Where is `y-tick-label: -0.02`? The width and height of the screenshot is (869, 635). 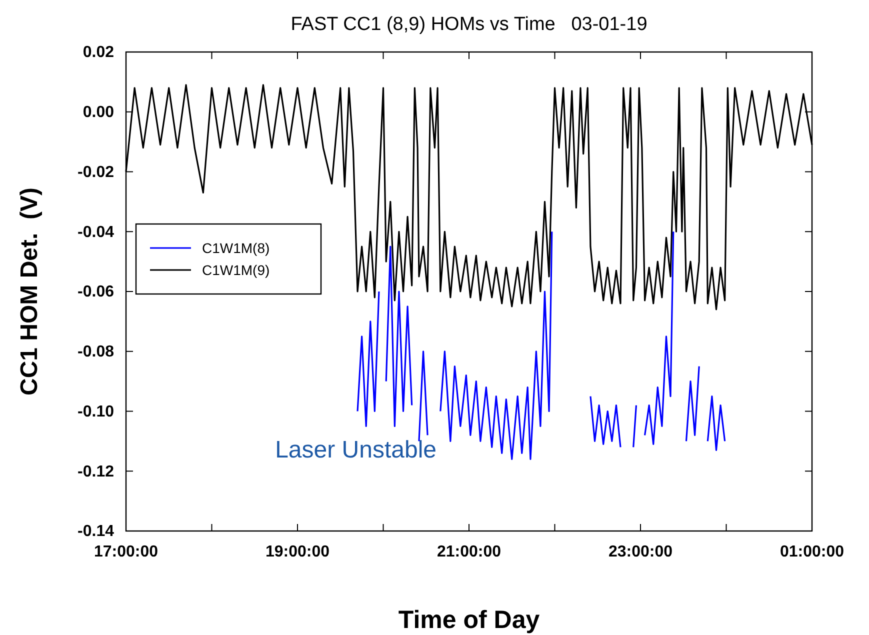 y-tick-label: -0.02 is located at coordinates (96, 172).